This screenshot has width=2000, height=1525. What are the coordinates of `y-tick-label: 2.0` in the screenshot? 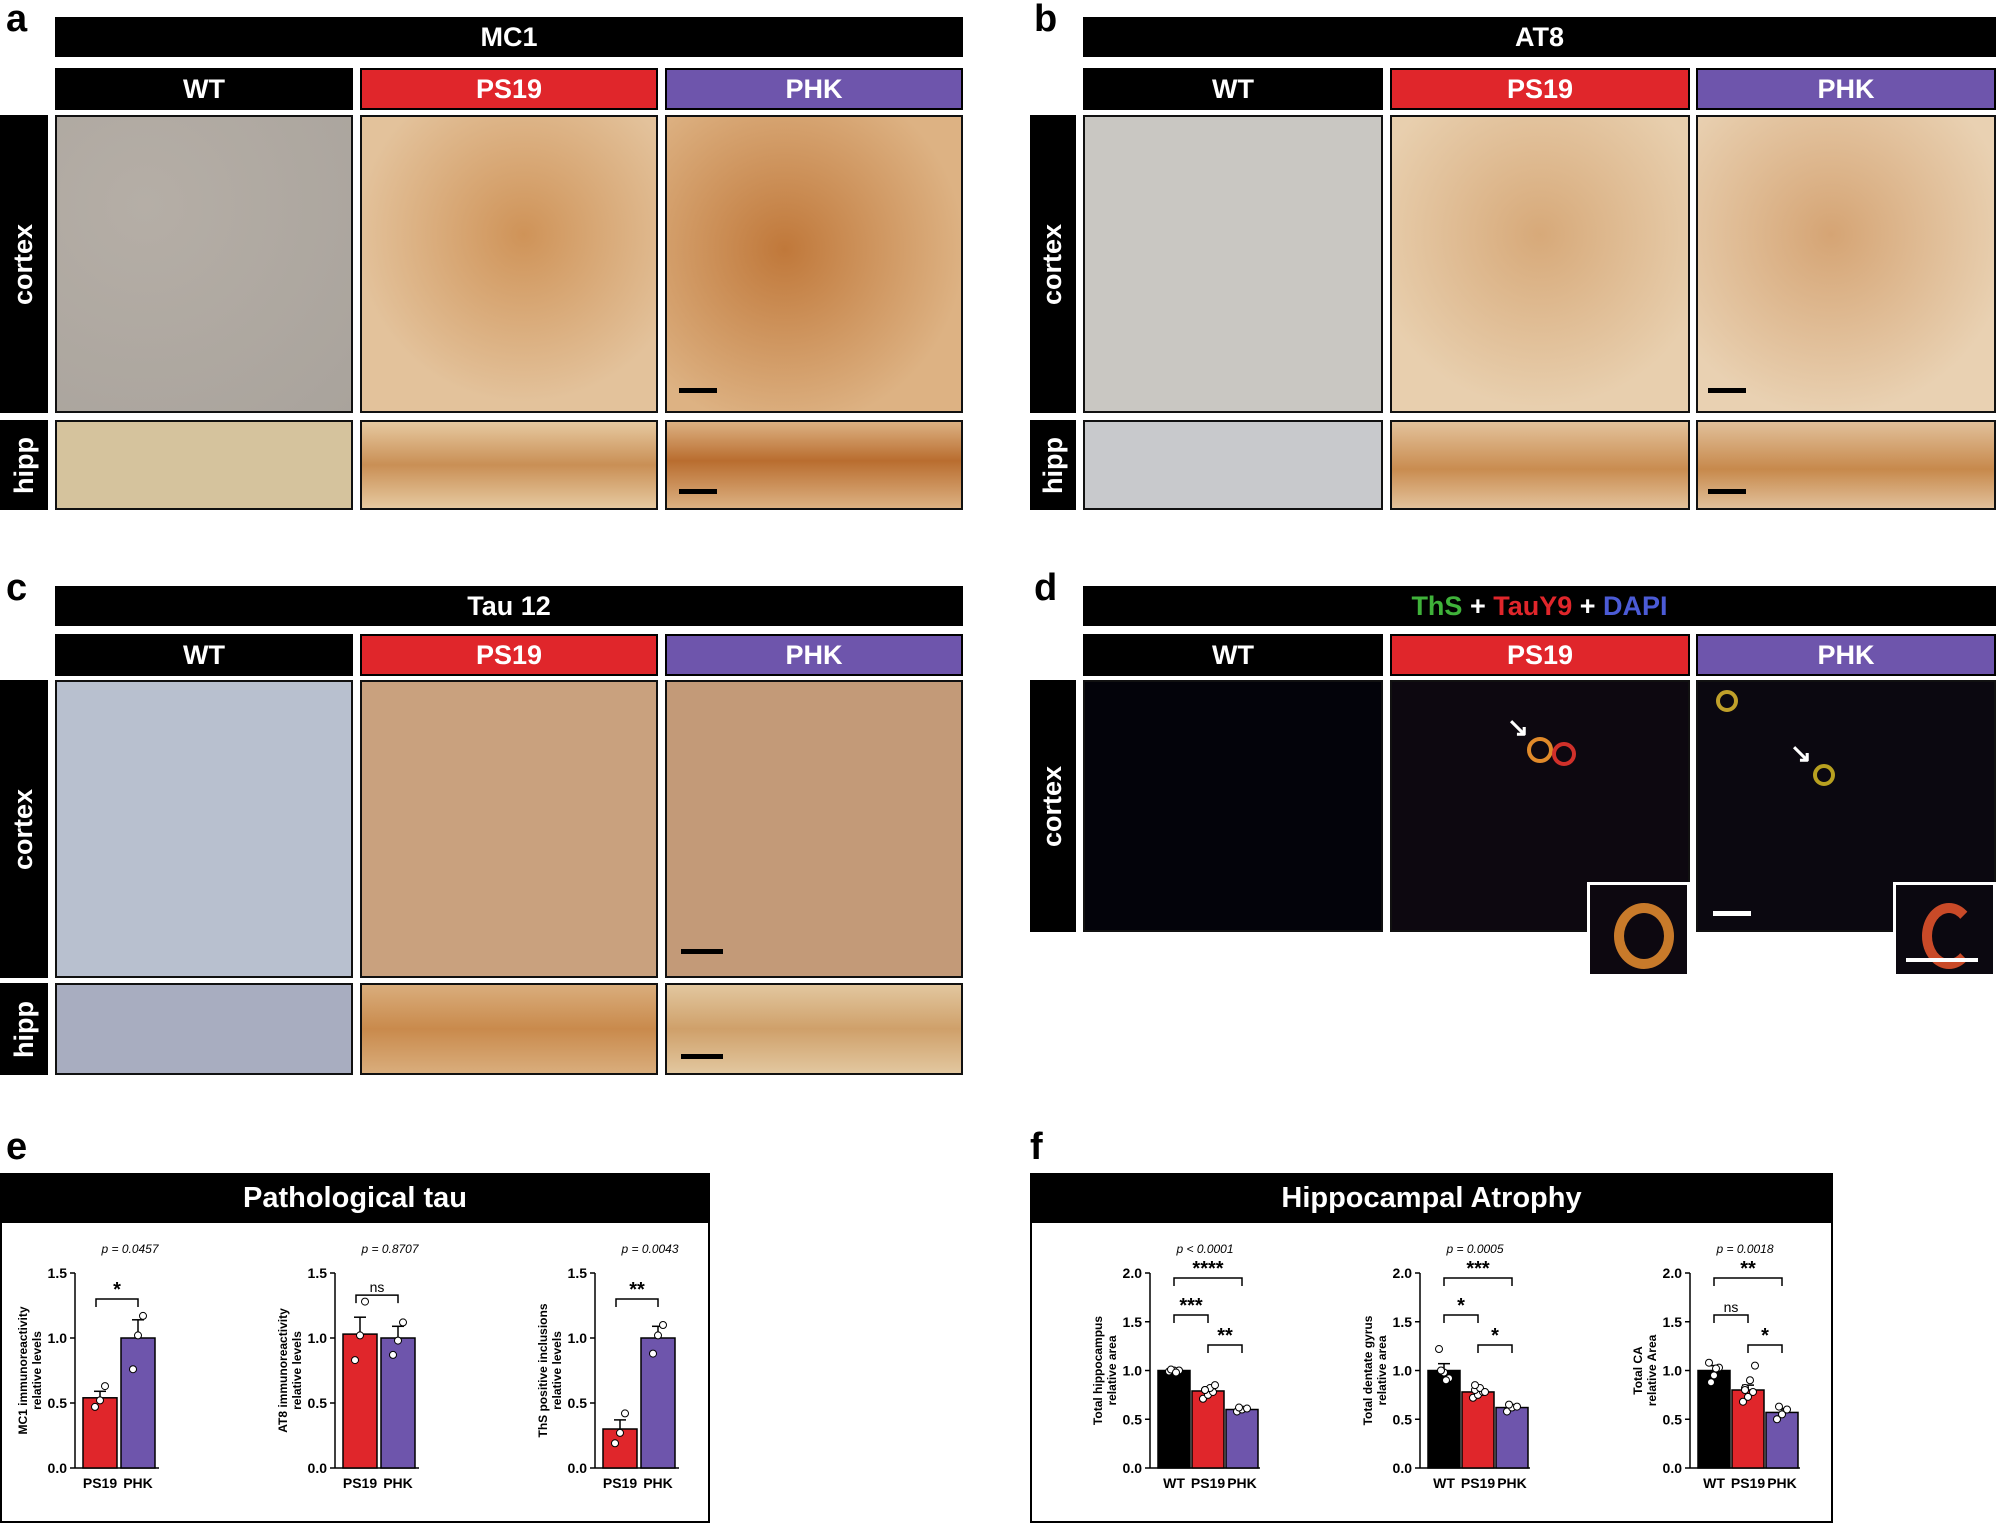 It's located at (1403, 1273).